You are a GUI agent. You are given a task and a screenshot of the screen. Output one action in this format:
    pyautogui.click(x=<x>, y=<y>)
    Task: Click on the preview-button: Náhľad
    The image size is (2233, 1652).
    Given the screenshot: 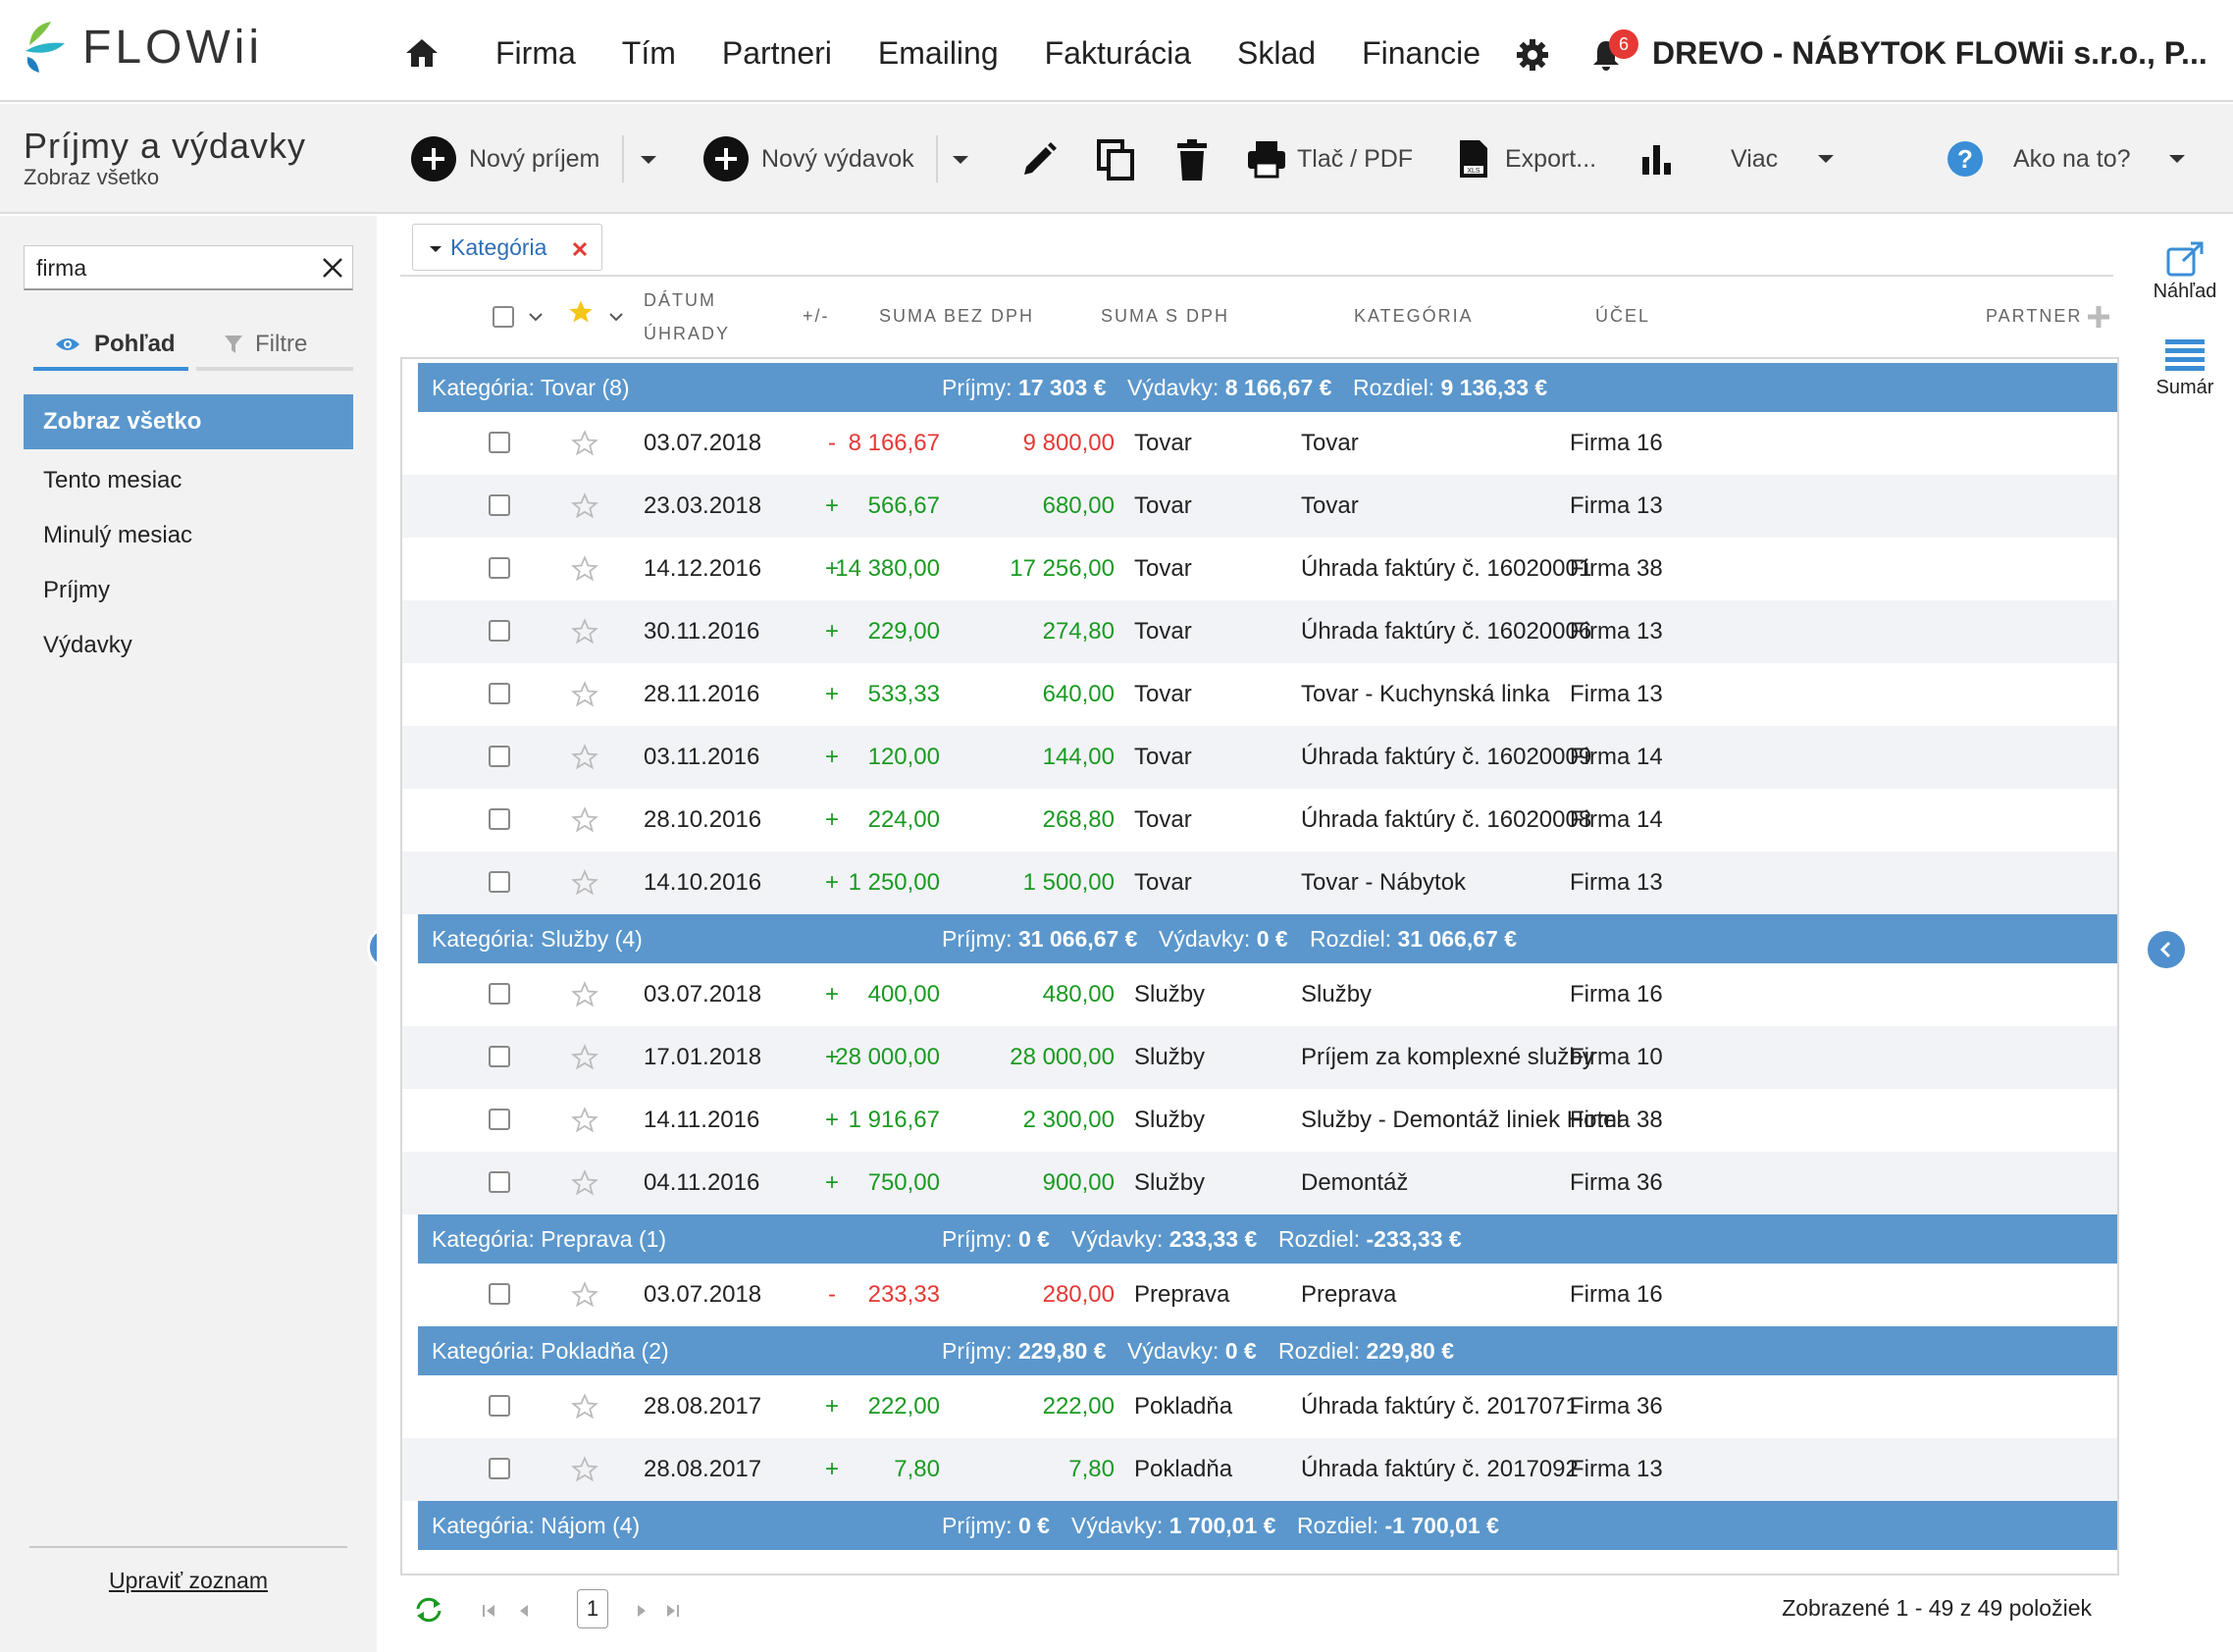 What is the action you would take?
    pyautogui.click(x=2185, y=272)
    